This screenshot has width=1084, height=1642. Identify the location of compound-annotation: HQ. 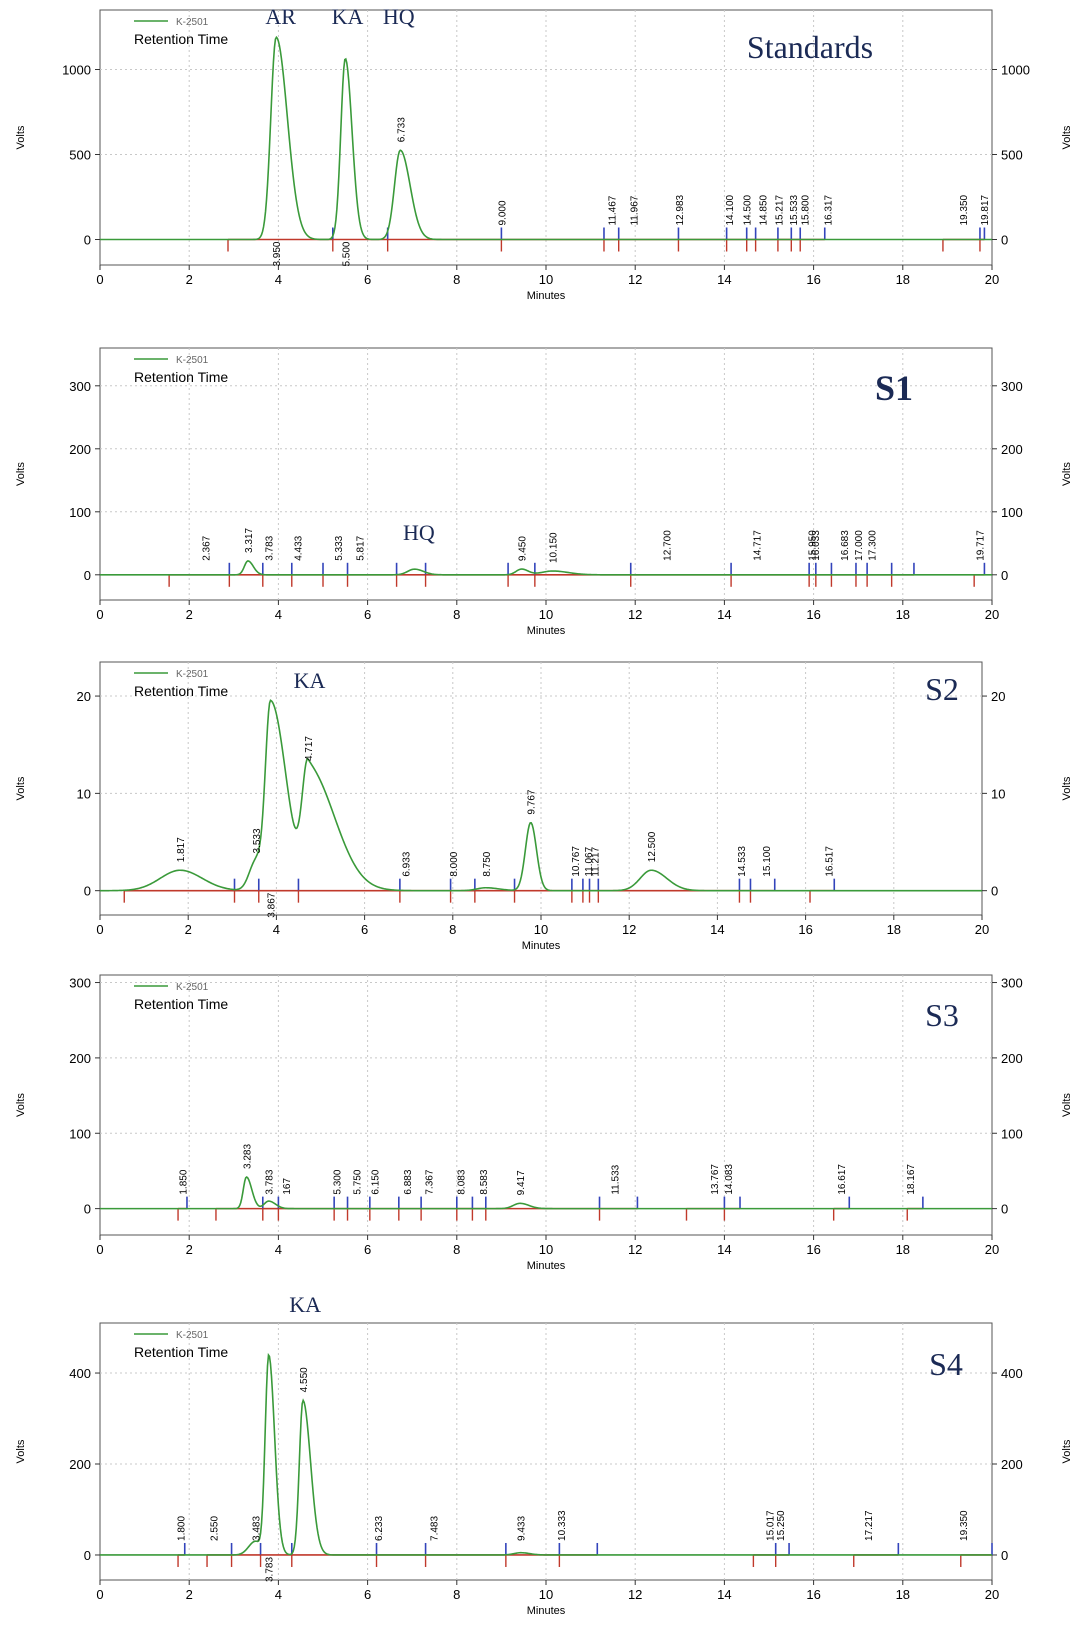
(399, 16).